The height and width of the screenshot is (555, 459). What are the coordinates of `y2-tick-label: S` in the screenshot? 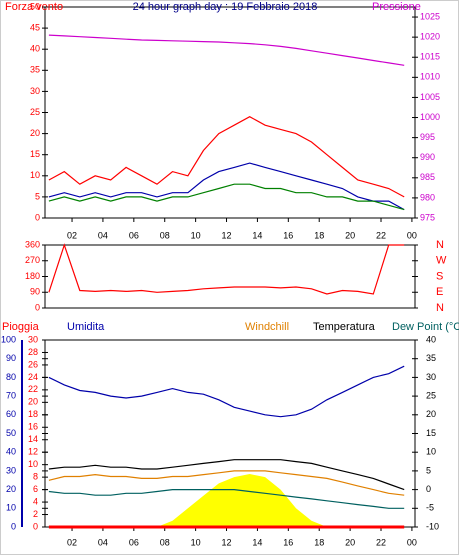 It's located at (439, 276).